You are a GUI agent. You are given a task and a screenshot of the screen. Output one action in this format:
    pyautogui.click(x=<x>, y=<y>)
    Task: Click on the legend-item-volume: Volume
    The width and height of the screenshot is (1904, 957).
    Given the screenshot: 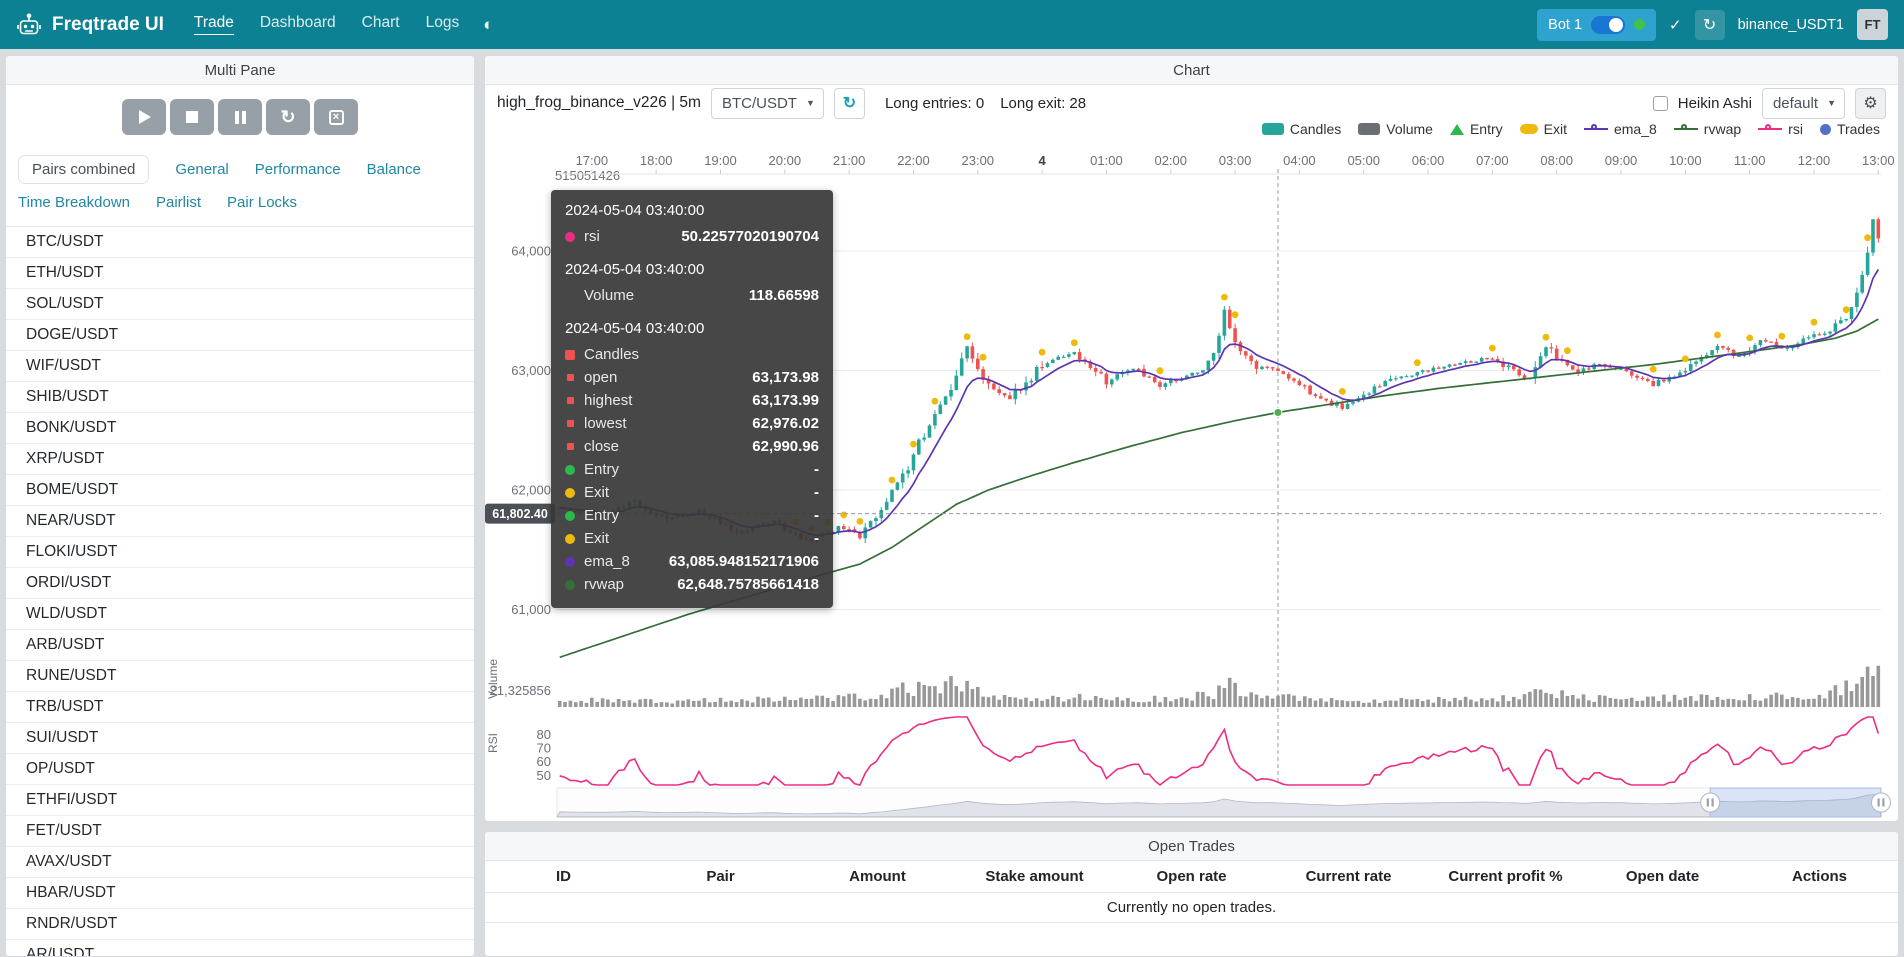 What is the action you would take?
    pyautogui.click(x=1395, y=129)
    